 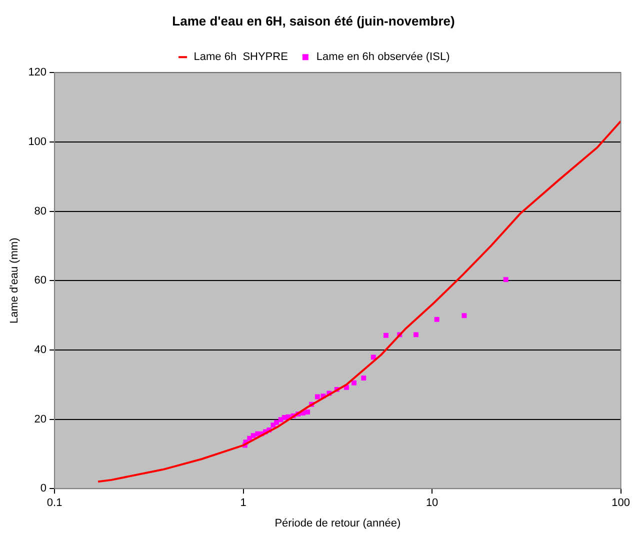 What do you see at coordinates (337, 523) in the screenshot?
I see `x-axis-title: Période de retour (année)` at bounding box center [337, 523].